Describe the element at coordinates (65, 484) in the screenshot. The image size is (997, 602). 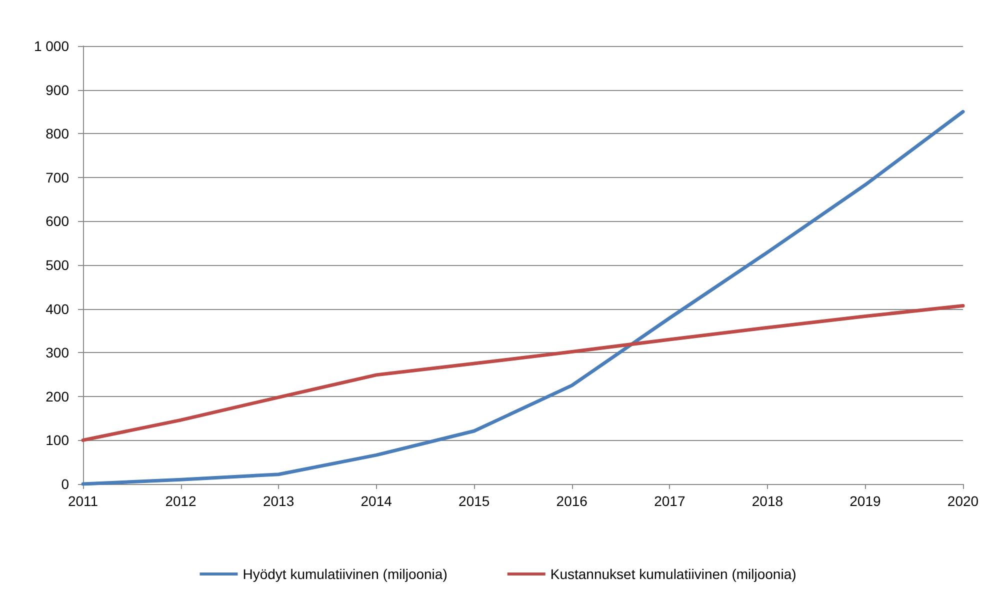
I see `y-tick-label: 0` at that location.